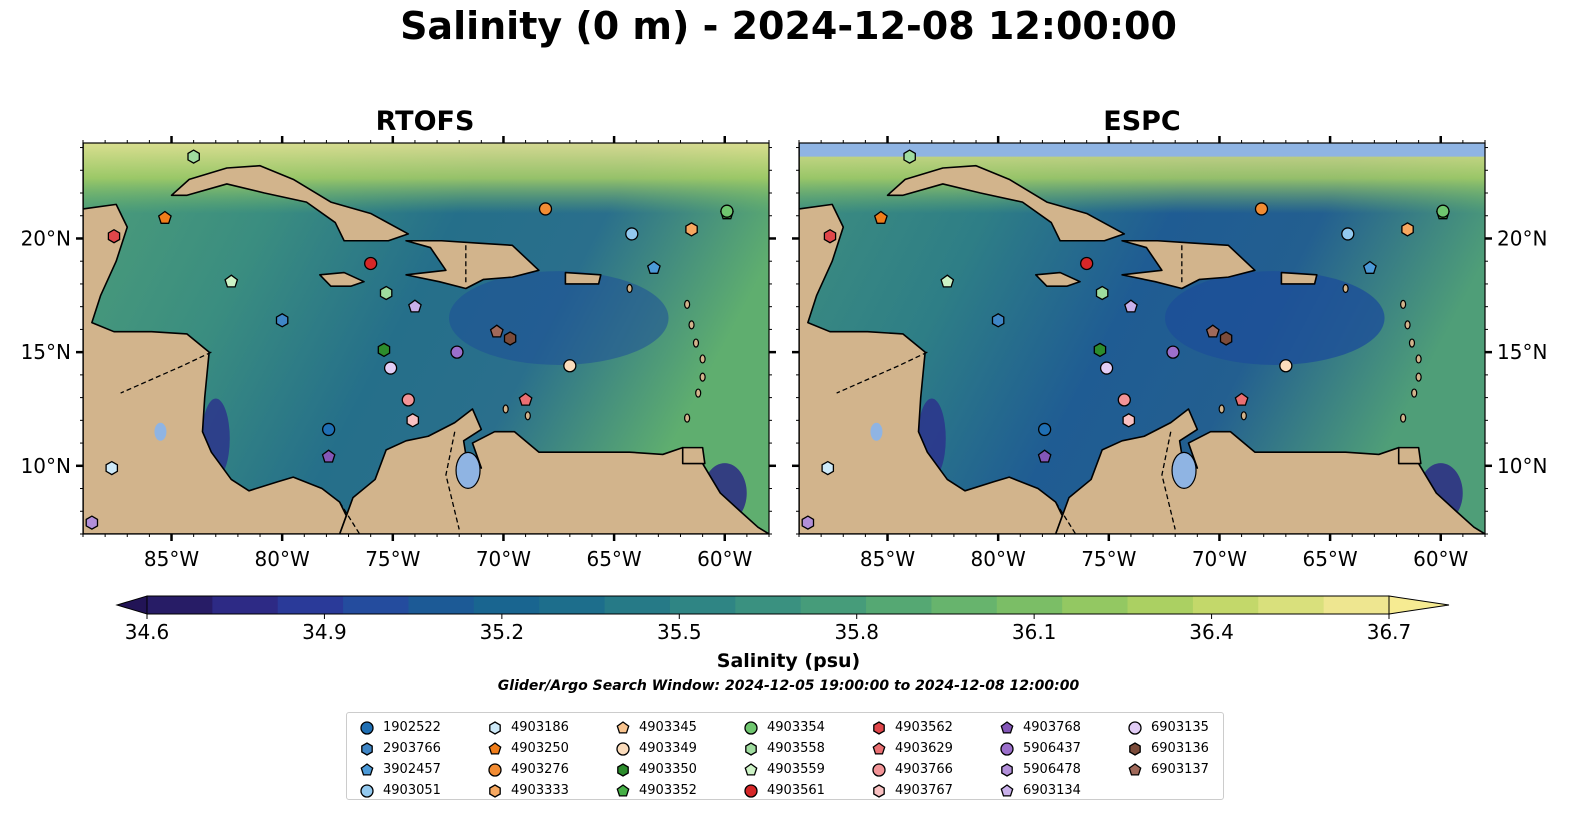 The height and width of the screenshot is (827, 1577). What do you see at coordinates (171, 559) in the screenshot?
I see `lon-tick-label: 85°W` at bounding box center [171, 559].